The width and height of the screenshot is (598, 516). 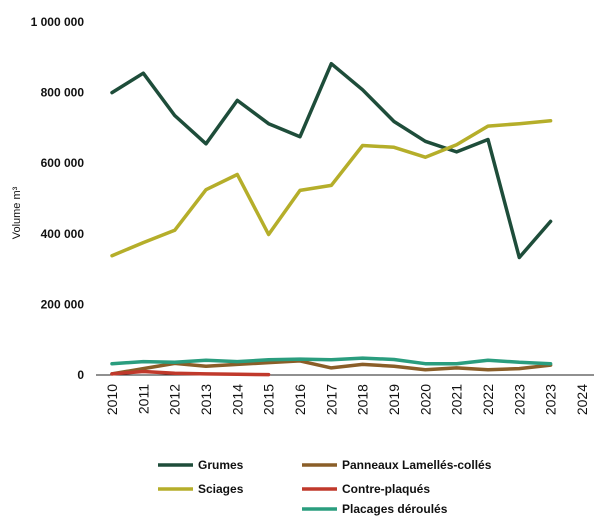 What do you see at coordinates (63, 93) in the screenshot?
I see `y-tick-label: 800 000` at bounding box center [63, 93].